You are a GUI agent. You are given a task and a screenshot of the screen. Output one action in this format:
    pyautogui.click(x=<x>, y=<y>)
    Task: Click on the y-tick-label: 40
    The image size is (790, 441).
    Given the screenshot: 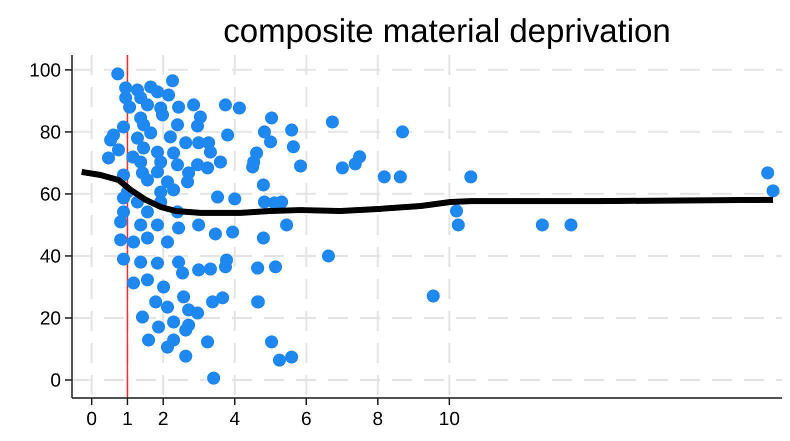 What is the action you would take?
    pyautogui.click(x=50, y=257)
    